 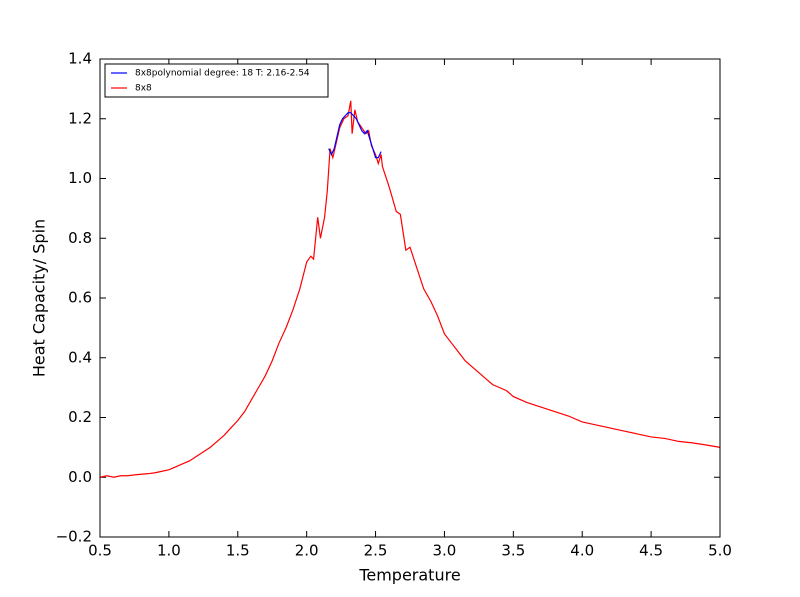 I want to click on y-tick-label: 1.0, so click(x=80, y=178).